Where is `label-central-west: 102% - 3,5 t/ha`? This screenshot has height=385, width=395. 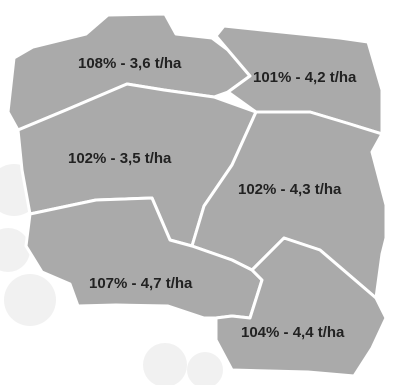 label-central-west: 102% - 3,5 t/ha is located at coordinates (120, 158).